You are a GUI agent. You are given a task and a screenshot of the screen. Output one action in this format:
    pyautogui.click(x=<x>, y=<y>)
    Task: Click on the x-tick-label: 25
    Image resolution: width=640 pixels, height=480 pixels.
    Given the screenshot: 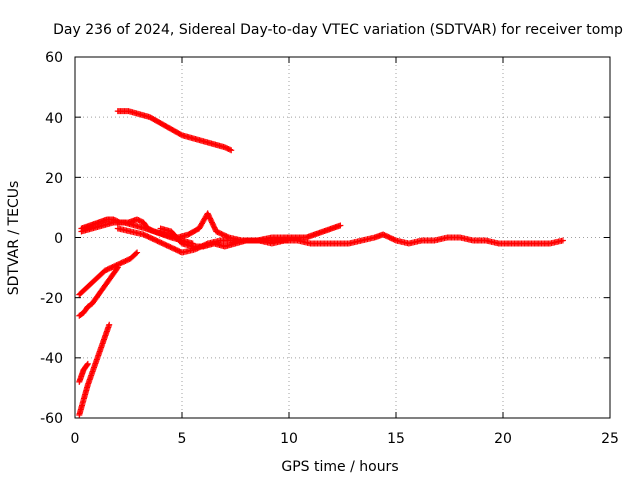 What is the action you would take?
    pyautogui.click(x=610, y=439)
    